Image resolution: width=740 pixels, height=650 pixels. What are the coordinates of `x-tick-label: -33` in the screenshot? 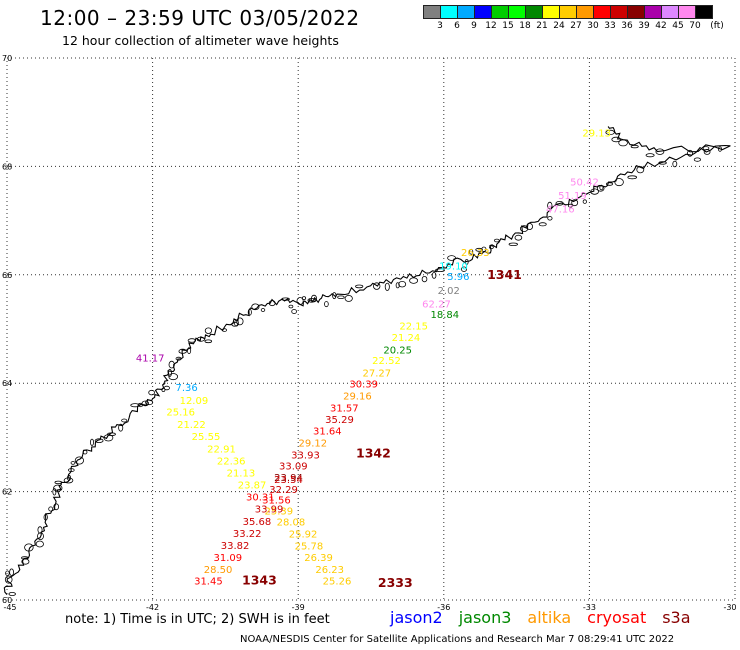 It's located at (589, 607).